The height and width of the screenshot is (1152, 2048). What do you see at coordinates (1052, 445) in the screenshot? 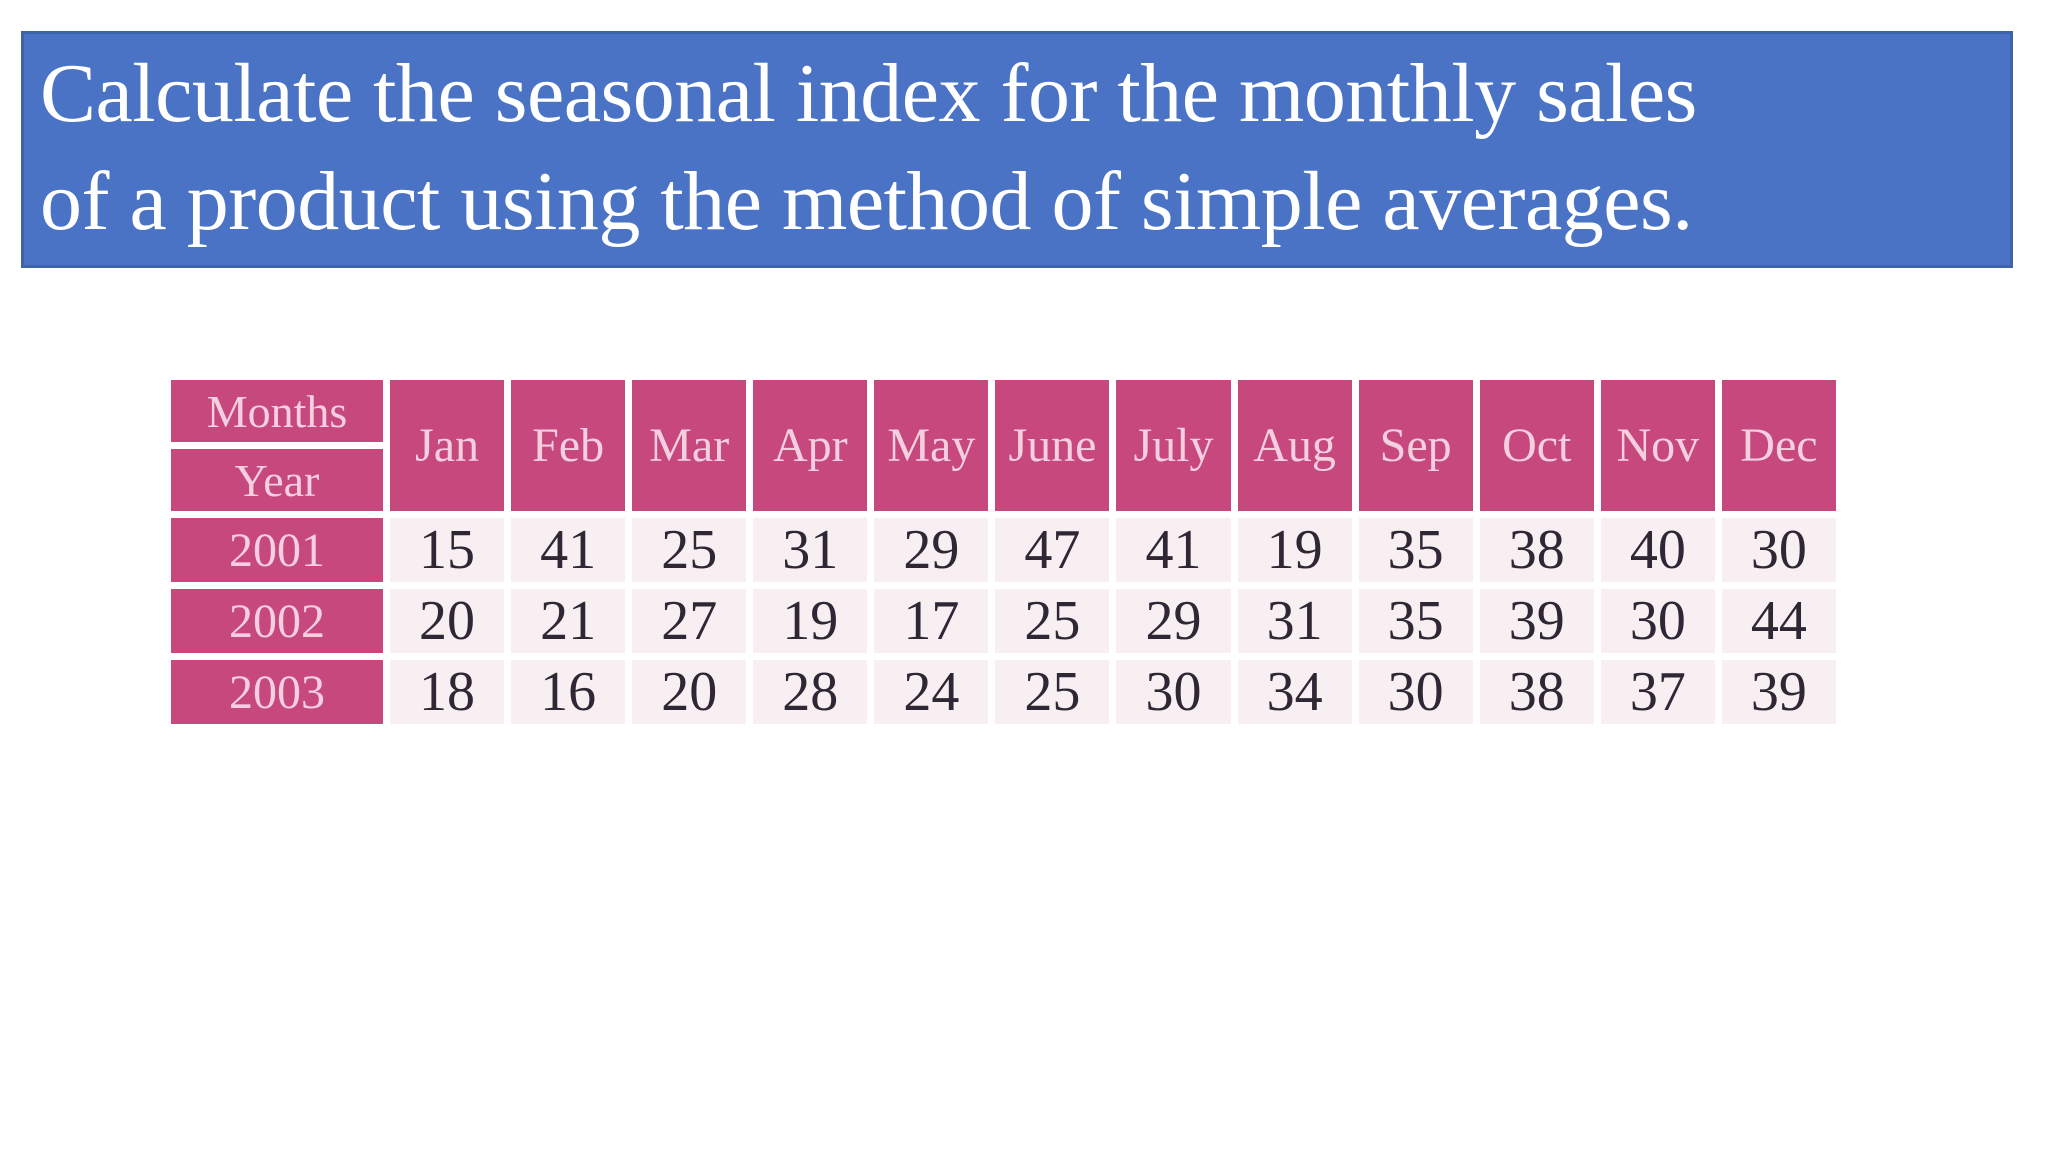
I see `month-header-june: June` at bounding box center [1052, 445].